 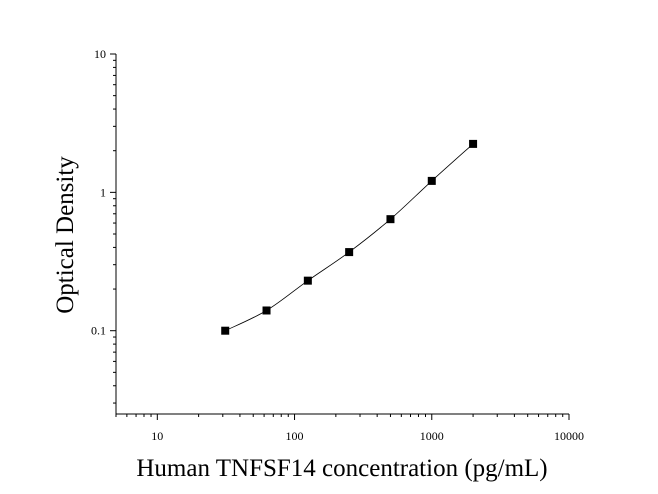 I want to click on fit-curve, so click(x=349, y=237).